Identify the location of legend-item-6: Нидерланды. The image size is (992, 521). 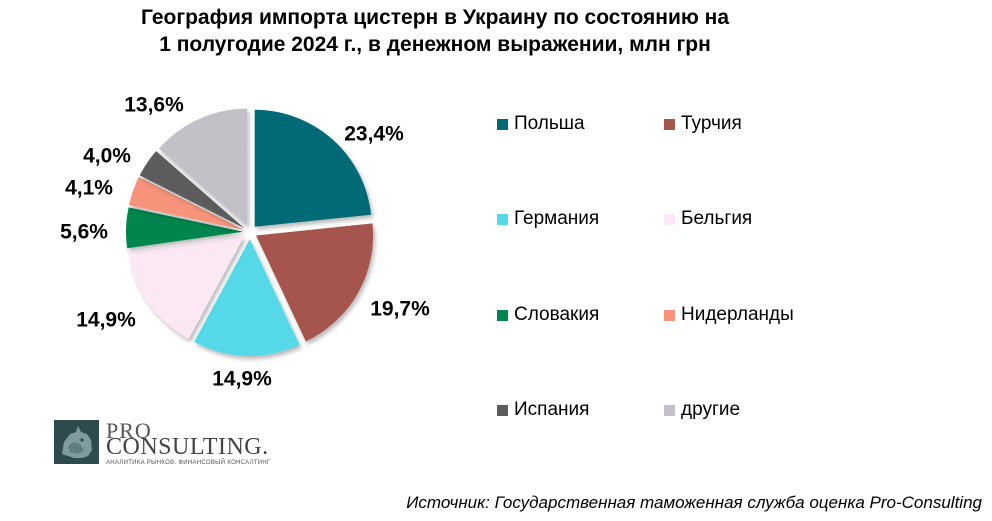
(729, 314).